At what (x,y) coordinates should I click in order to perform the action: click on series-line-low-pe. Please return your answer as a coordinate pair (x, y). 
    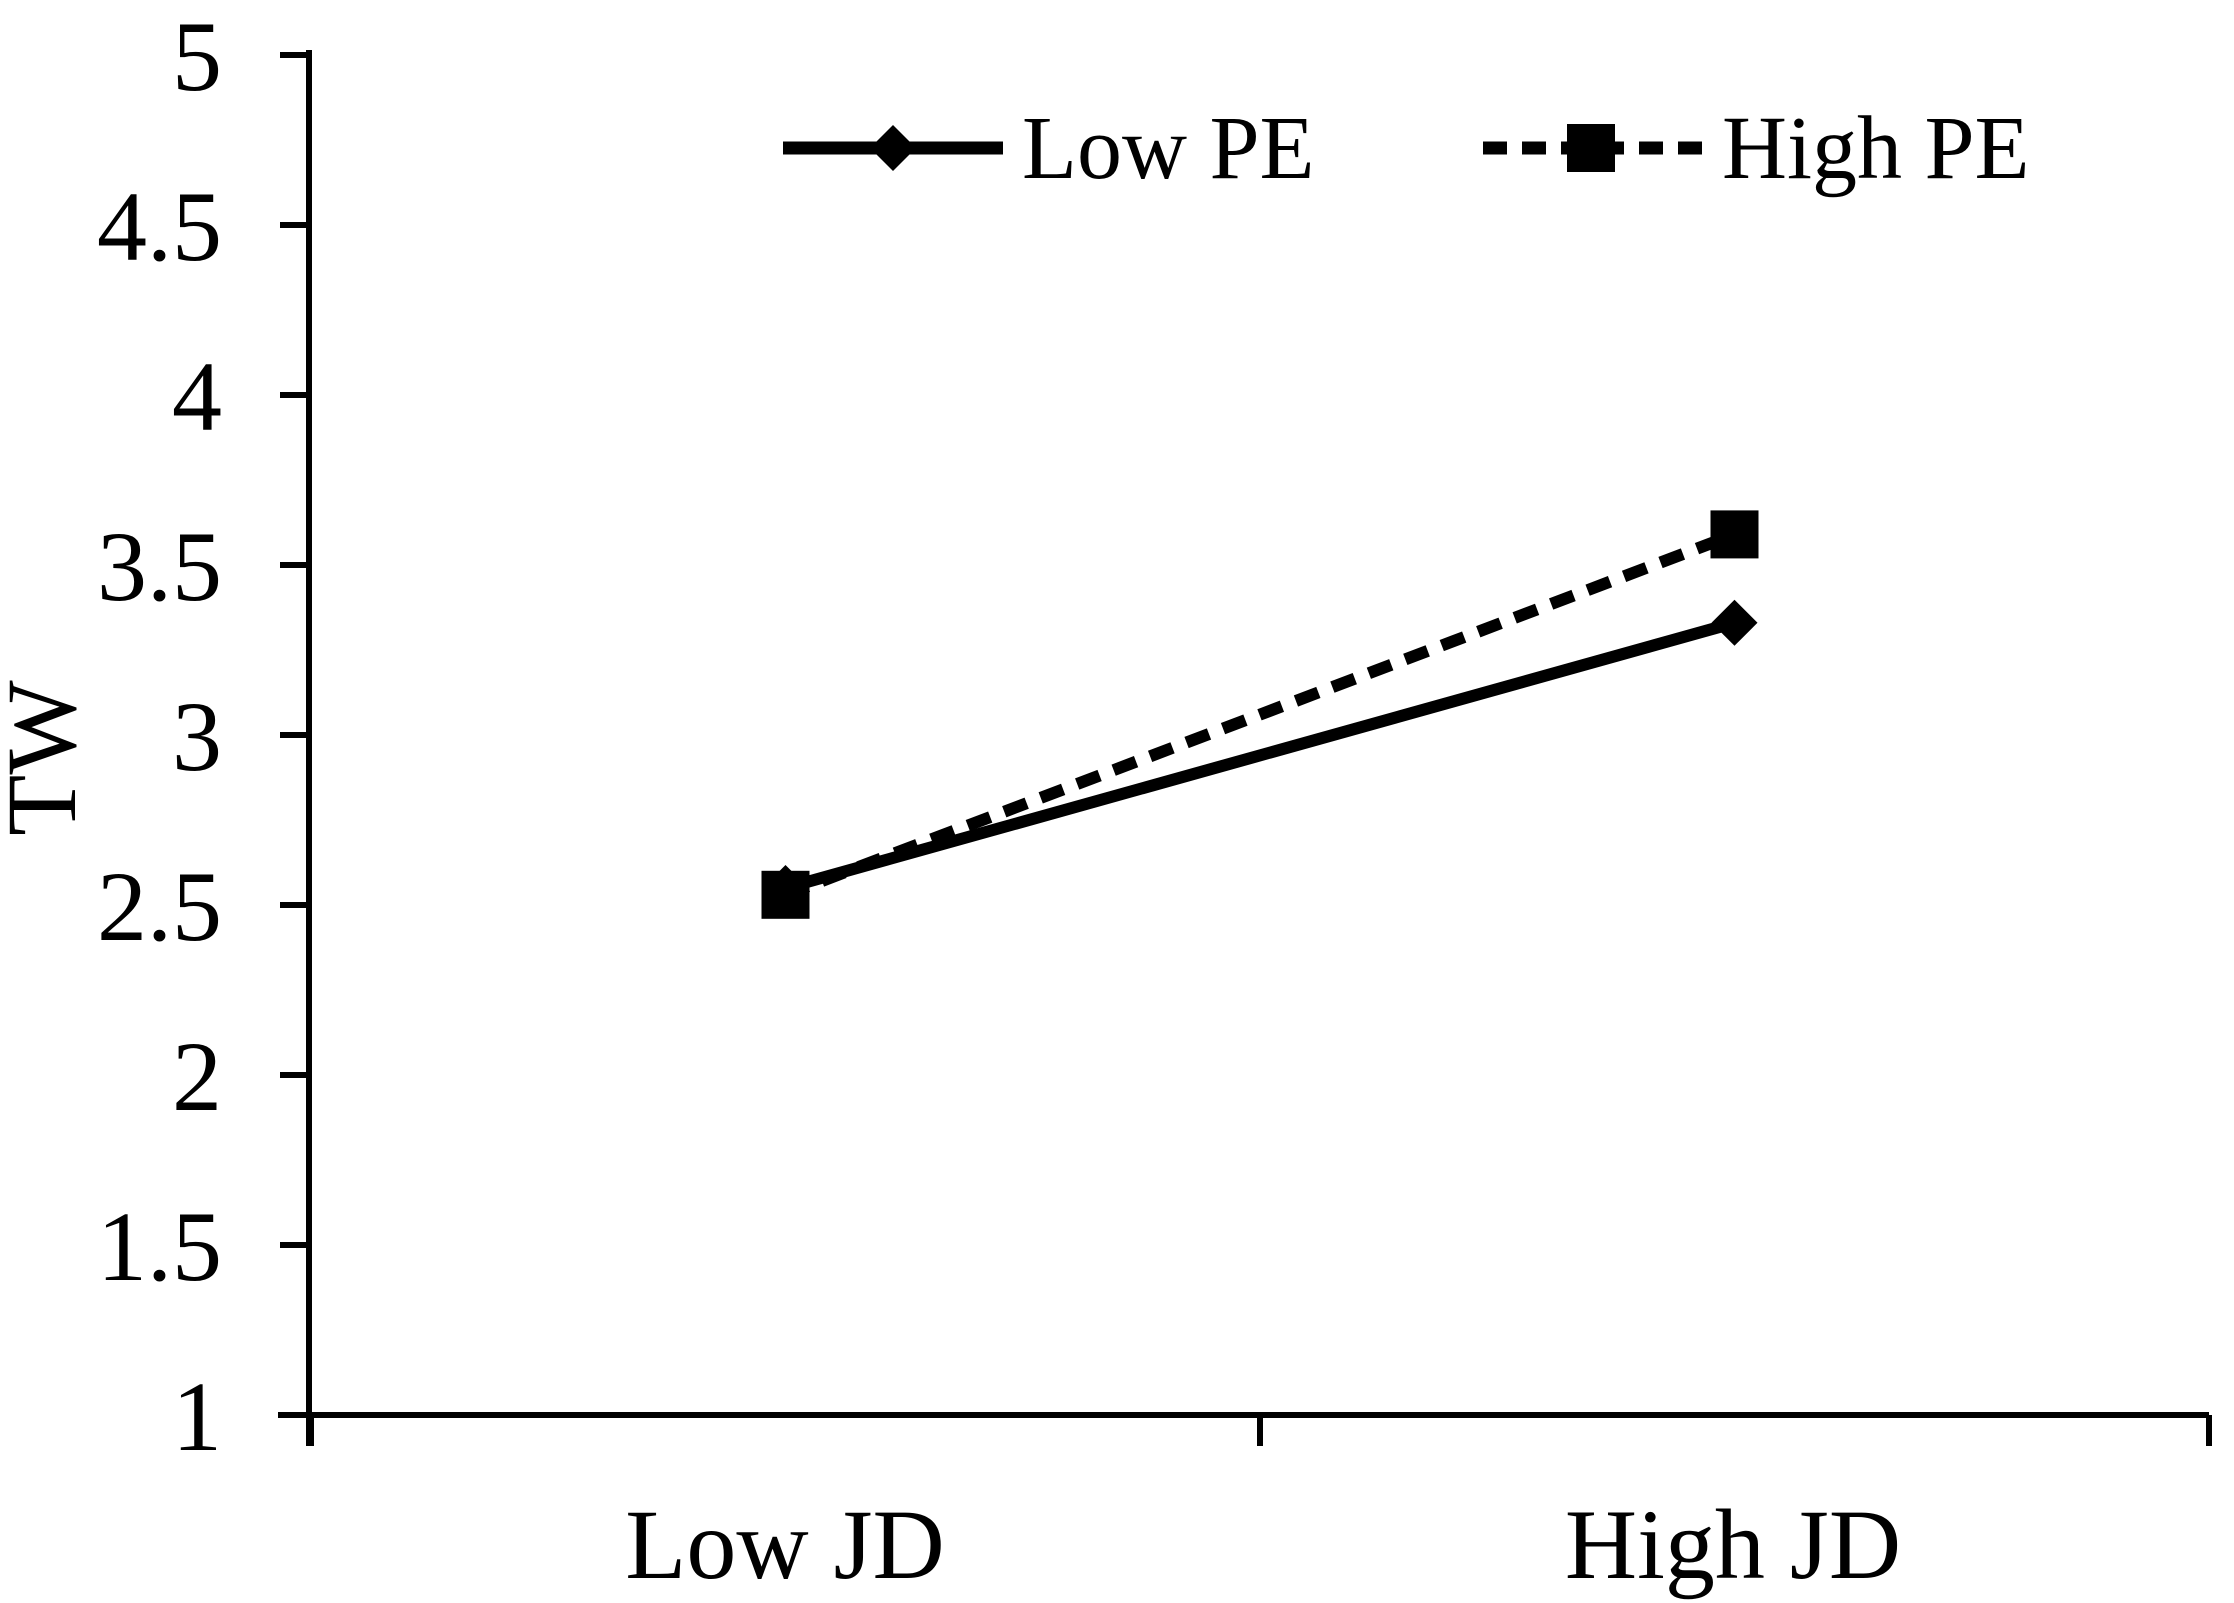
    Looking at the image, I should click on (1260, 755).